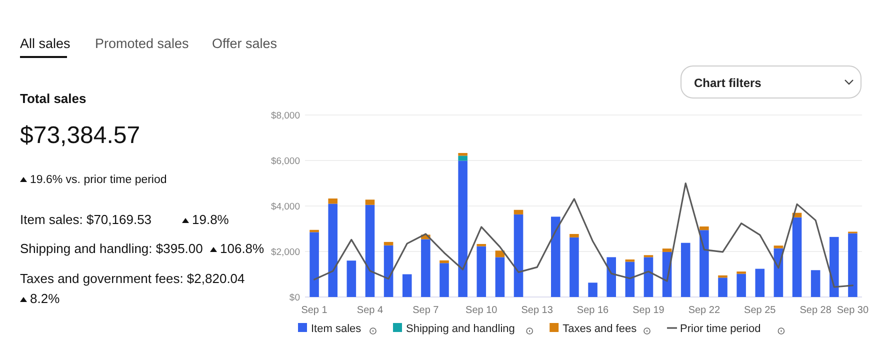 The height and width of the screenshot is (349, 878). What do you see at coordinates (245, 43) in the screenshot?
I see `text: Offer sales` at bounding box center [245, 43].